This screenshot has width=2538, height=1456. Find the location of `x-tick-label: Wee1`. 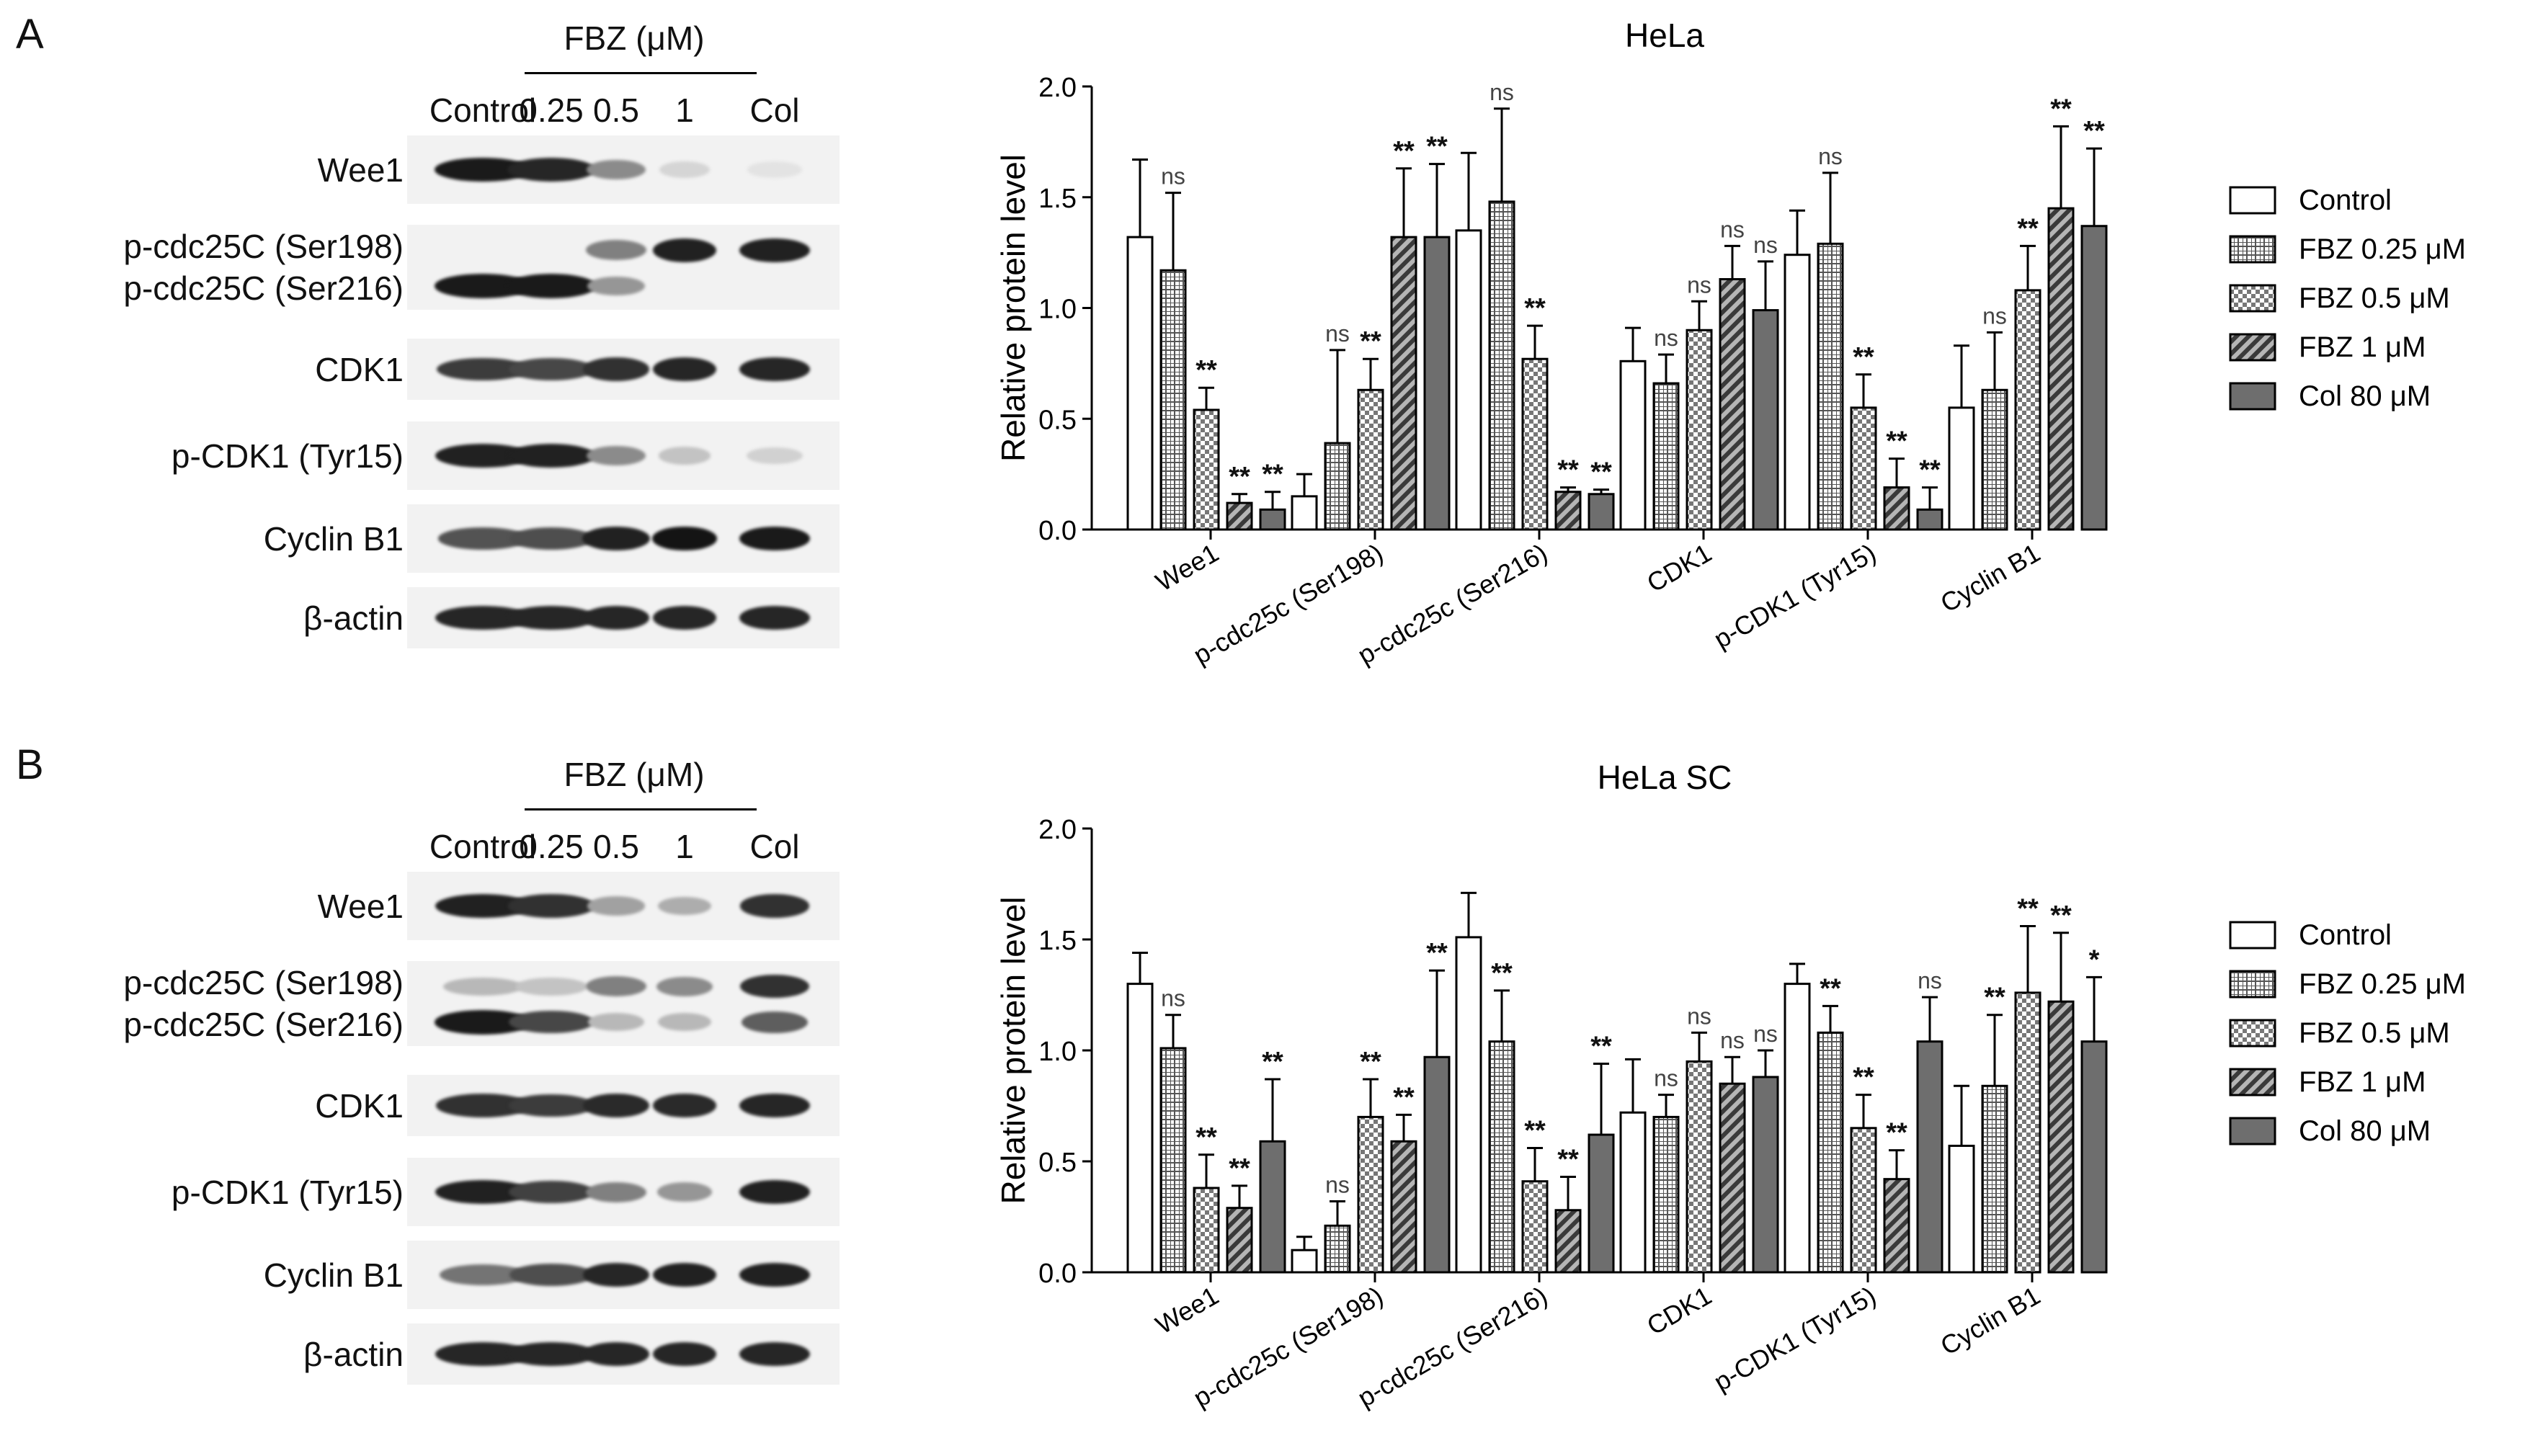

x-tick-label: Wee1 is located at coordinates (1187, 567).